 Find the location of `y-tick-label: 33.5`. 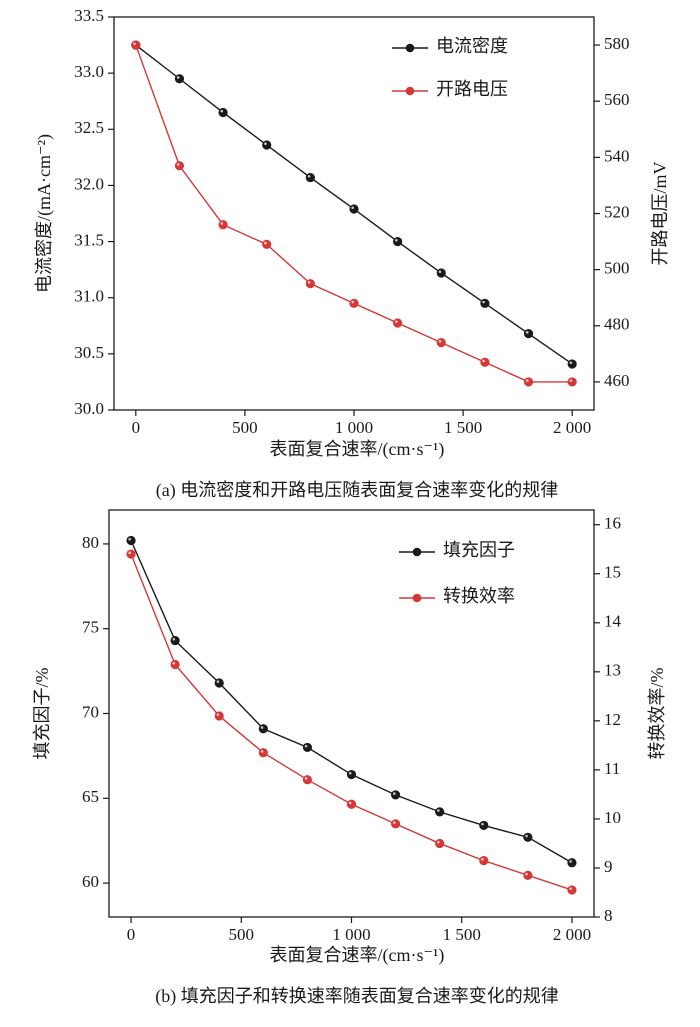

y-tick-label: 33.5 is located at coordinates (89, 15).